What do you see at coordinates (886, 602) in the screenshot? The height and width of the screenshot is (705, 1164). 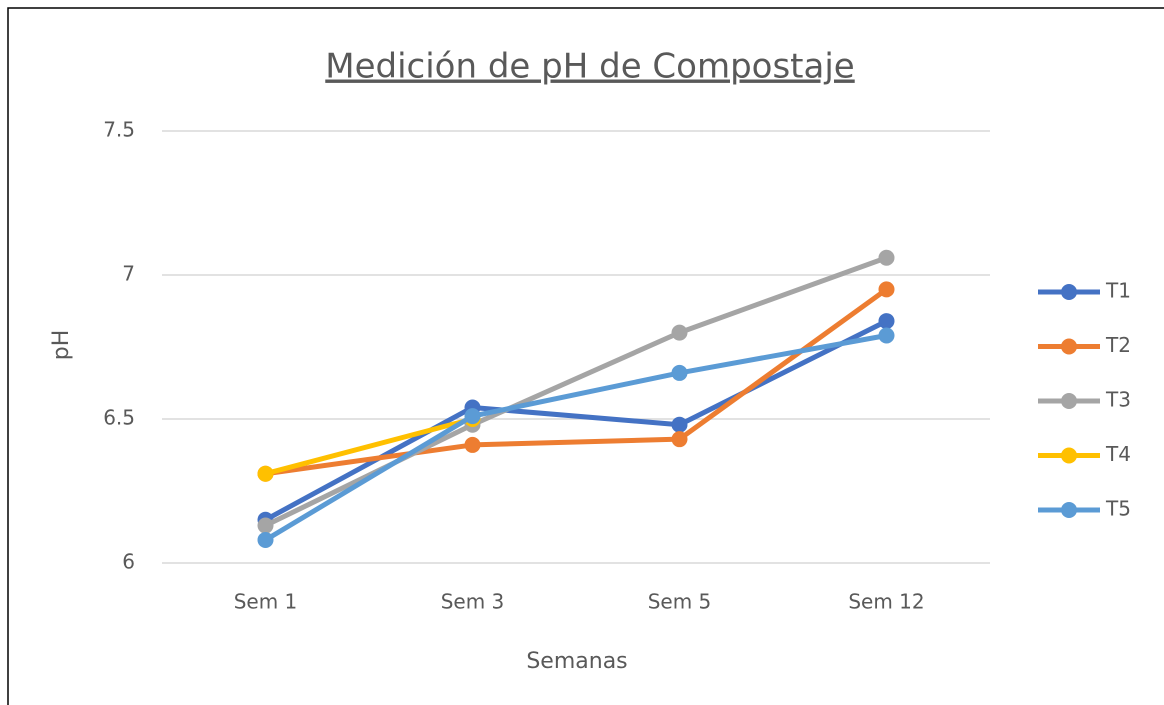 I see `x-tick-label: Sem 12` at bounding box center [886, 602].